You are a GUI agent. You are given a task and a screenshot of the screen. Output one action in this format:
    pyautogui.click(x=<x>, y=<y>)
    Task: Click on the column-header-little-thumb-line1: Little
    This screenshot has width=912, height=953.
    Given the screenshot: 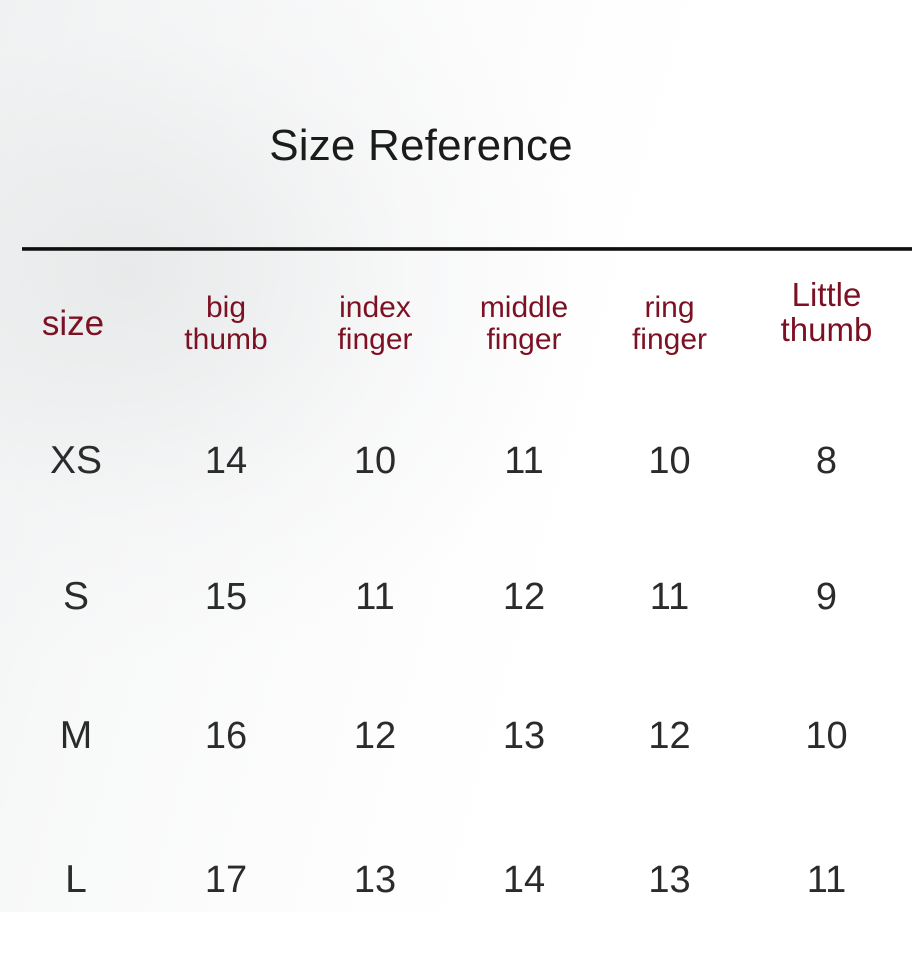 What is the action you would take?
    pyautogui.click(x=826, y=294)
    